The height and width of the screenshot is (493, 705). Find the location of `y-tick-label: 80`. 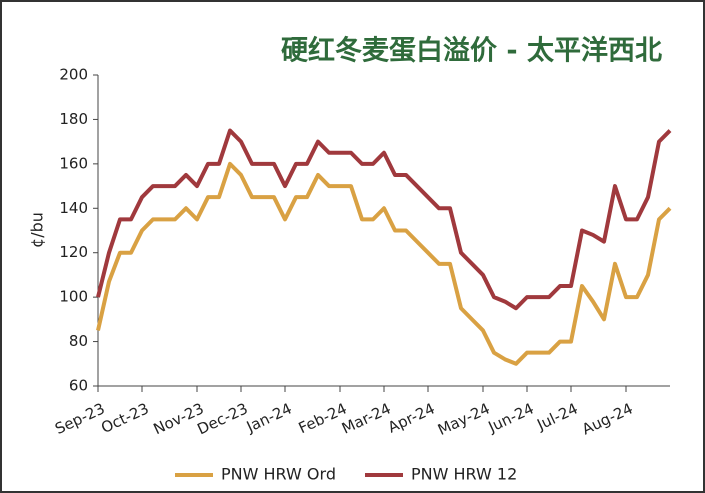

y-tick-label: 80 is located at coordinates (78, 341).